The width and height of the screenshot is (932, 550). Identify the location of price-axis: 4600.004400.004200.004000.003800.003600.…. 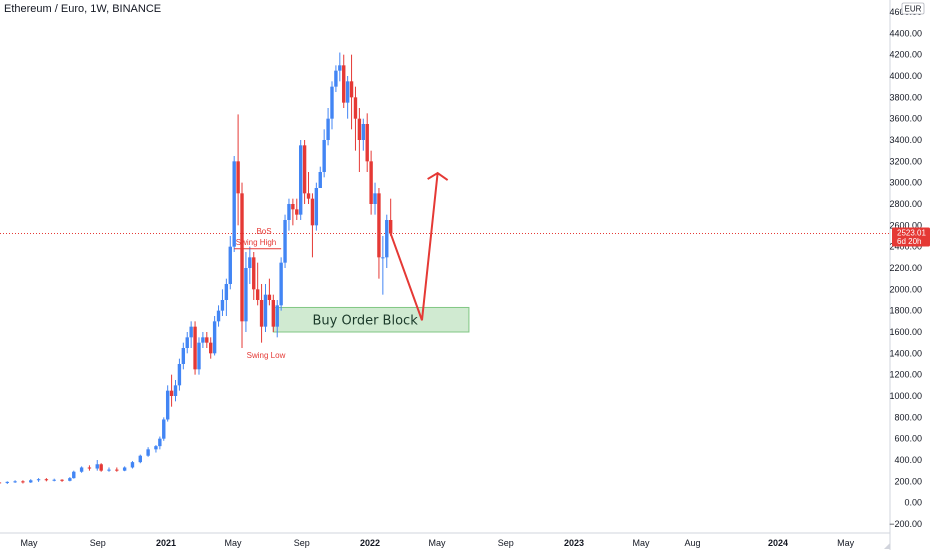
(909, 275).